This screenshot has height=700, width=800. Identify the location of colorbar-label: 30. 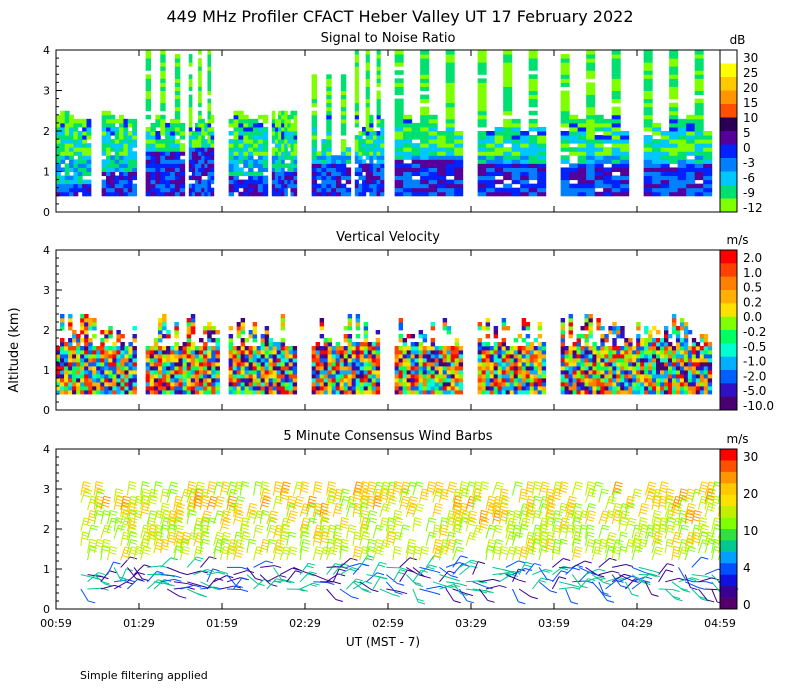
(750, 58).